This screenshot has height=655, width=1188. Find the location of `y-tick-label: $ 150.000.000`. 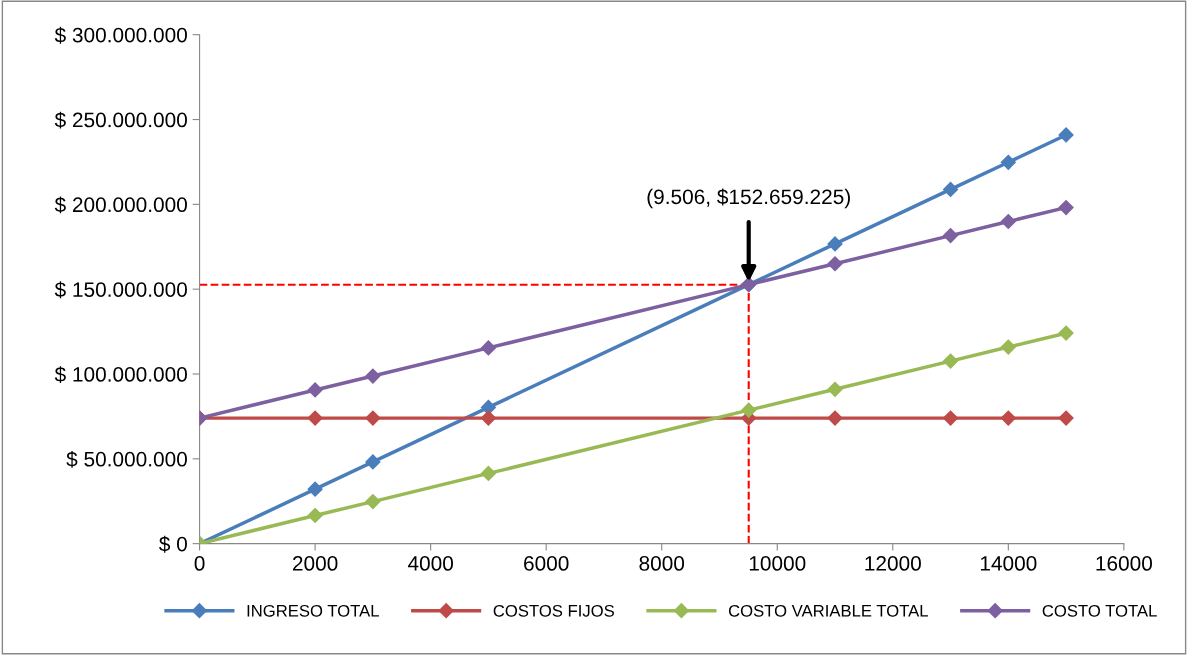

y-tick-label: $ 150.000.000 is located at coordinates (120, 290).